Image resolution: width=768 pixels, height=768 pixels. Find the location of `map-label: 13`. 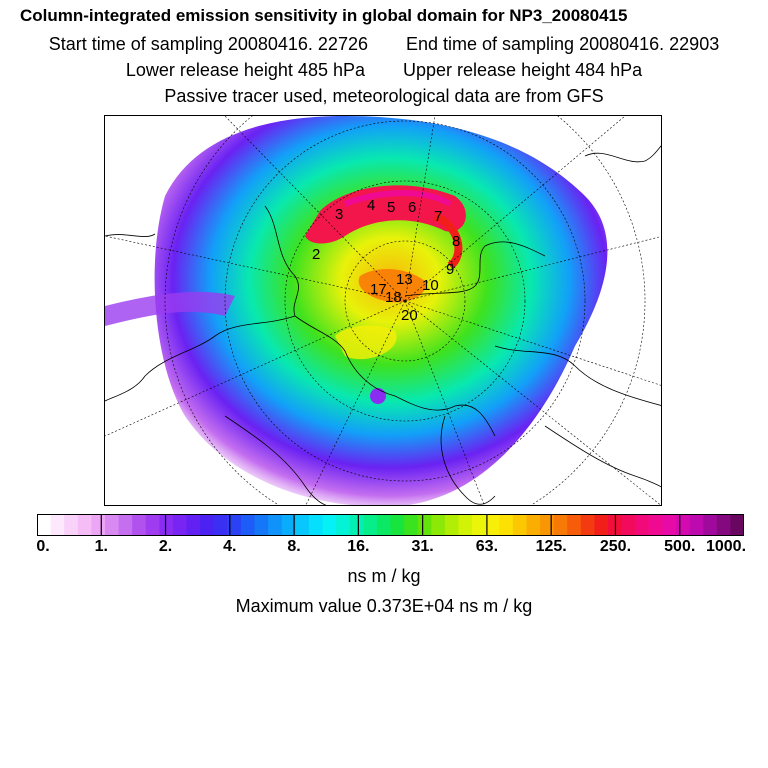

map-label: 13 is located at coordinates (404, 279).